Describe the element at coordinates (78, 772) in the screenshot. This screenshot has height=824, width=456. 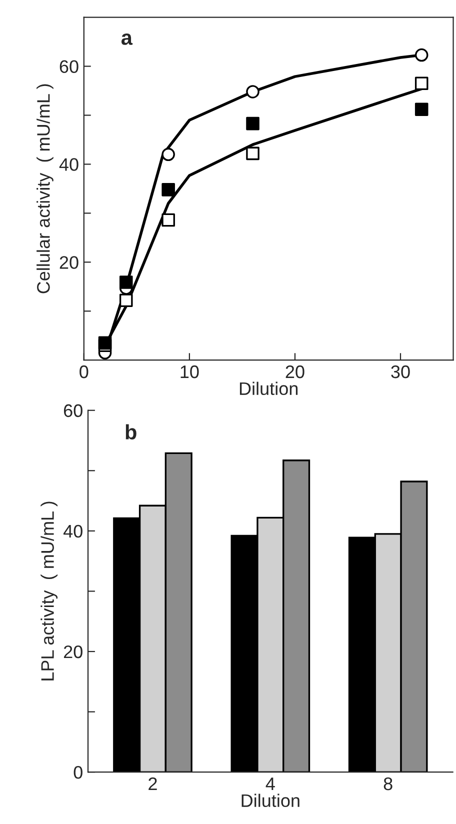
I see `y-tick-label: 0` at that location.